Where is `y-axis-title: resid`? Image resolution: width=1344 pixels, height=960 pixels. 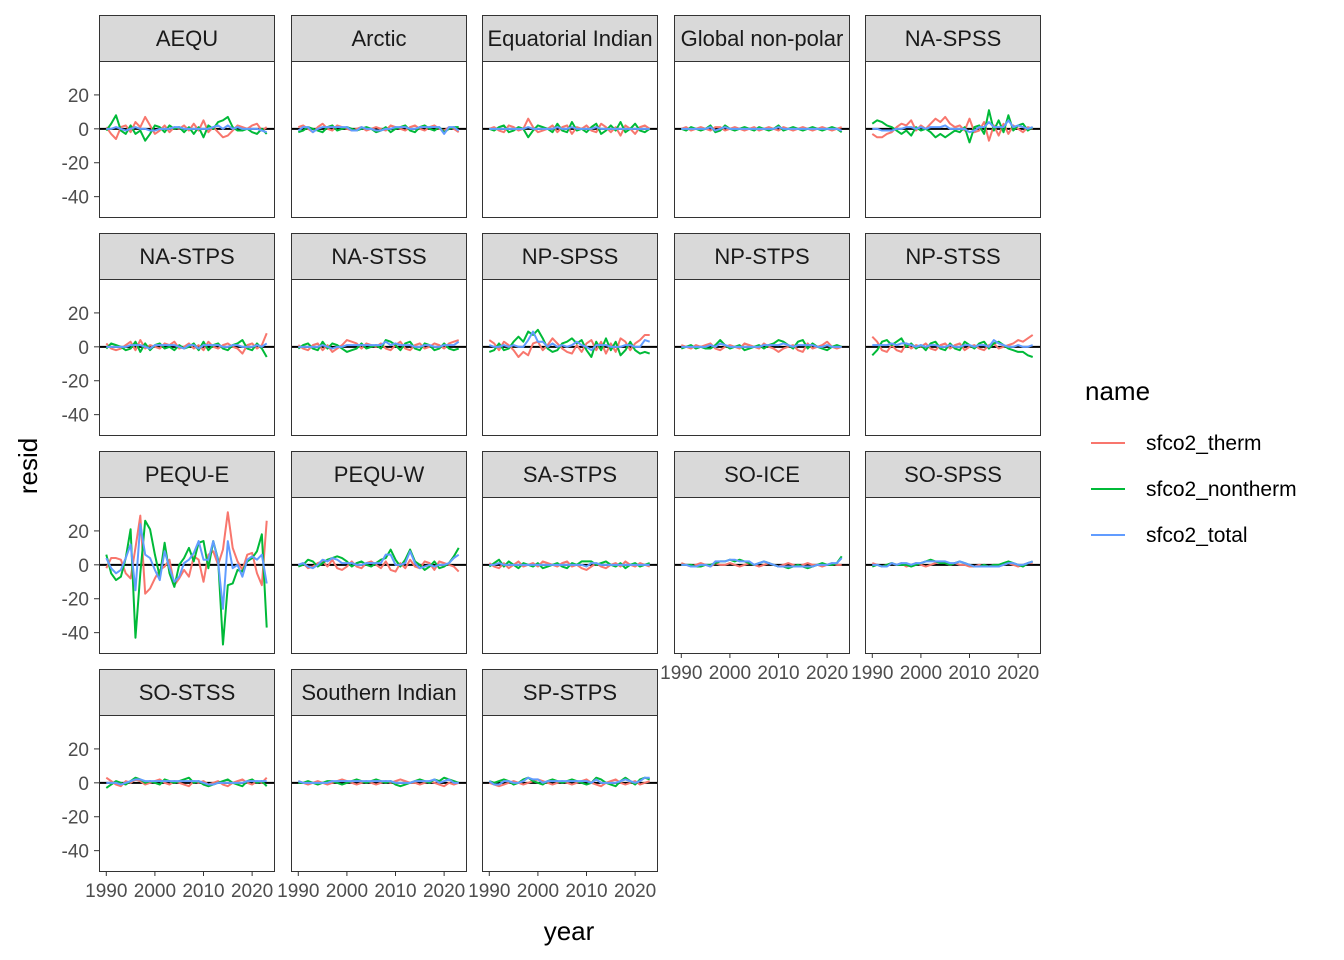
y-axis-title: resid is located at coordinates (28, 466).